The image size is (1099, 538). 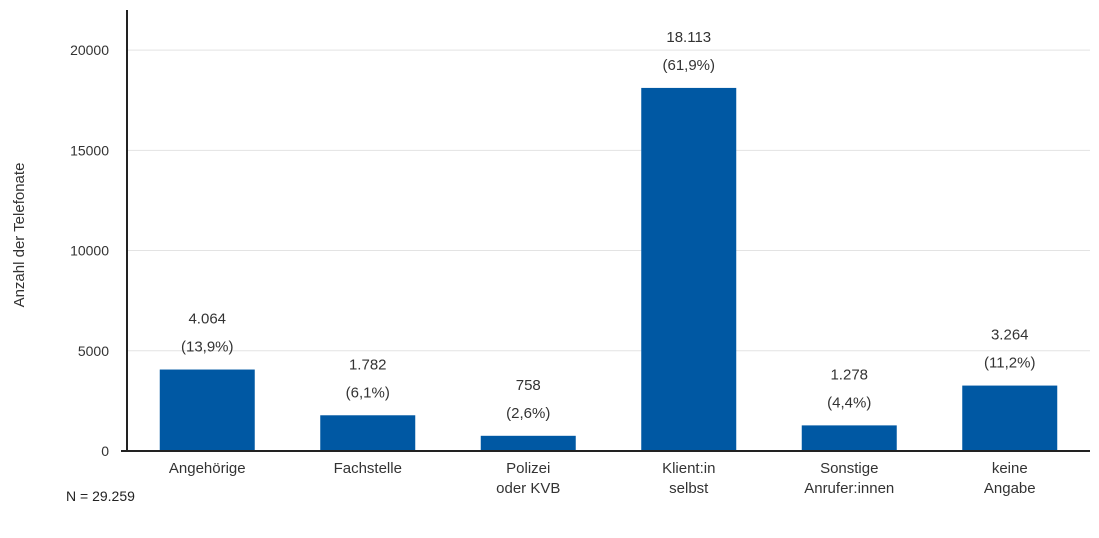 What do you see at coordinates (207, 319) in the screenshot?
I see `data-label-value: 4.064` at bounding box center [207, 319].